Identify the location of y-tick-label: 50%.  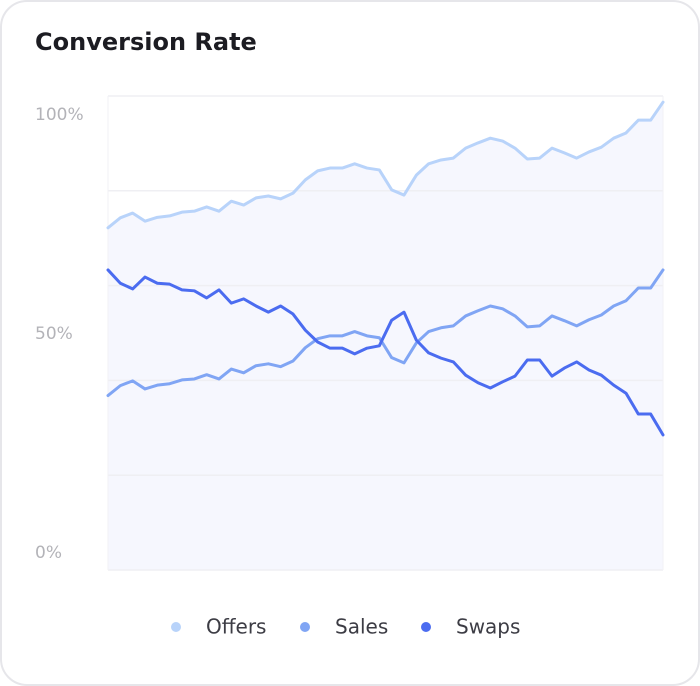
(54, 334).